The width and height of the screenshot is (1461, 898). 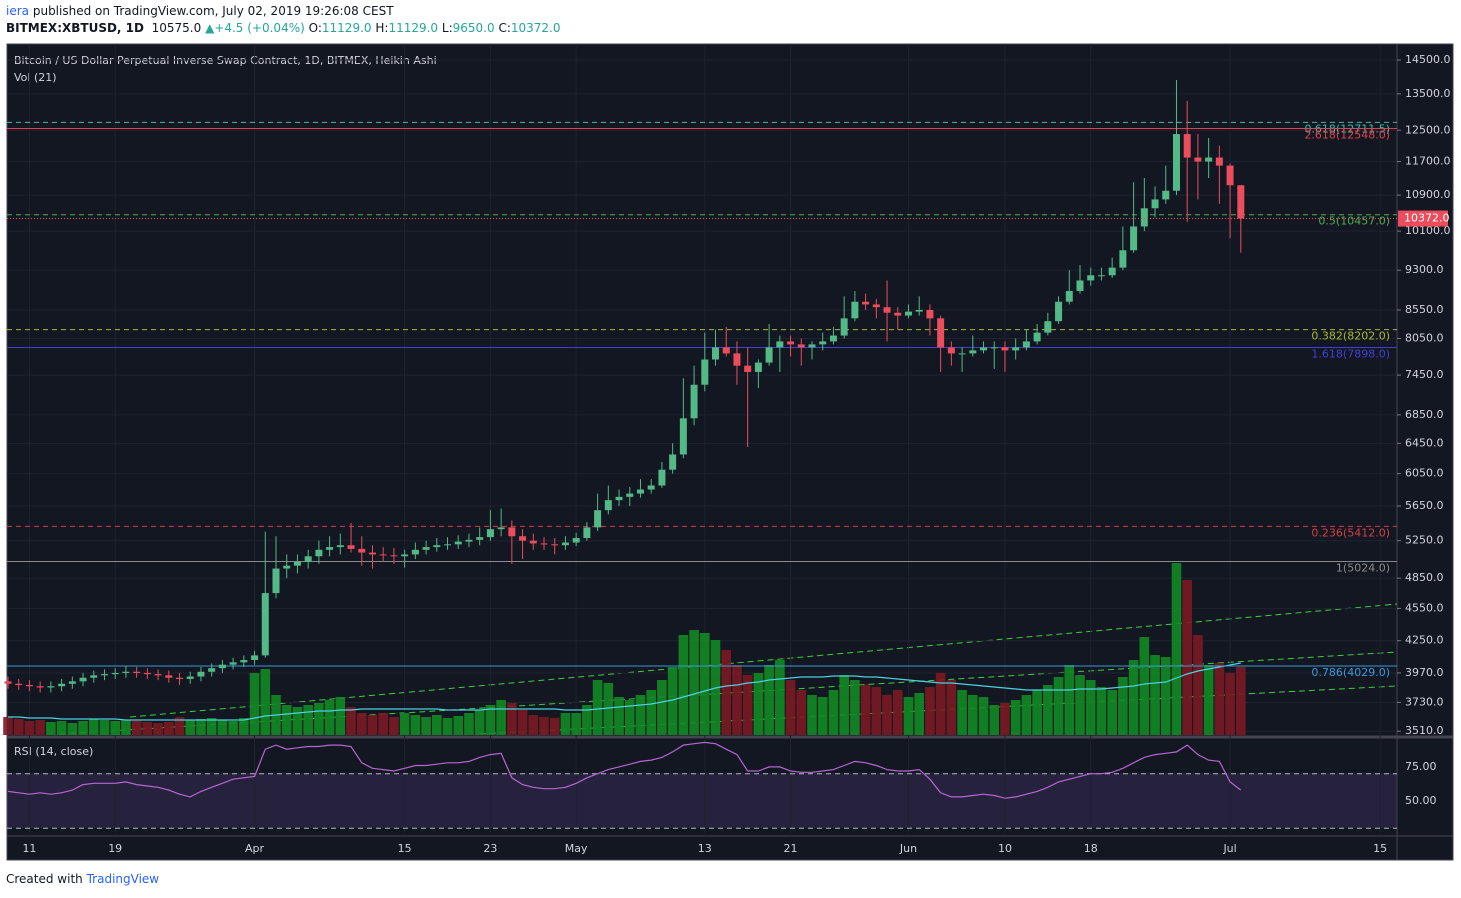 What do you see at coordinates (705, 848) in the screenshot?
I see `x-tick-label: 13` at bounding box center [705, 848].